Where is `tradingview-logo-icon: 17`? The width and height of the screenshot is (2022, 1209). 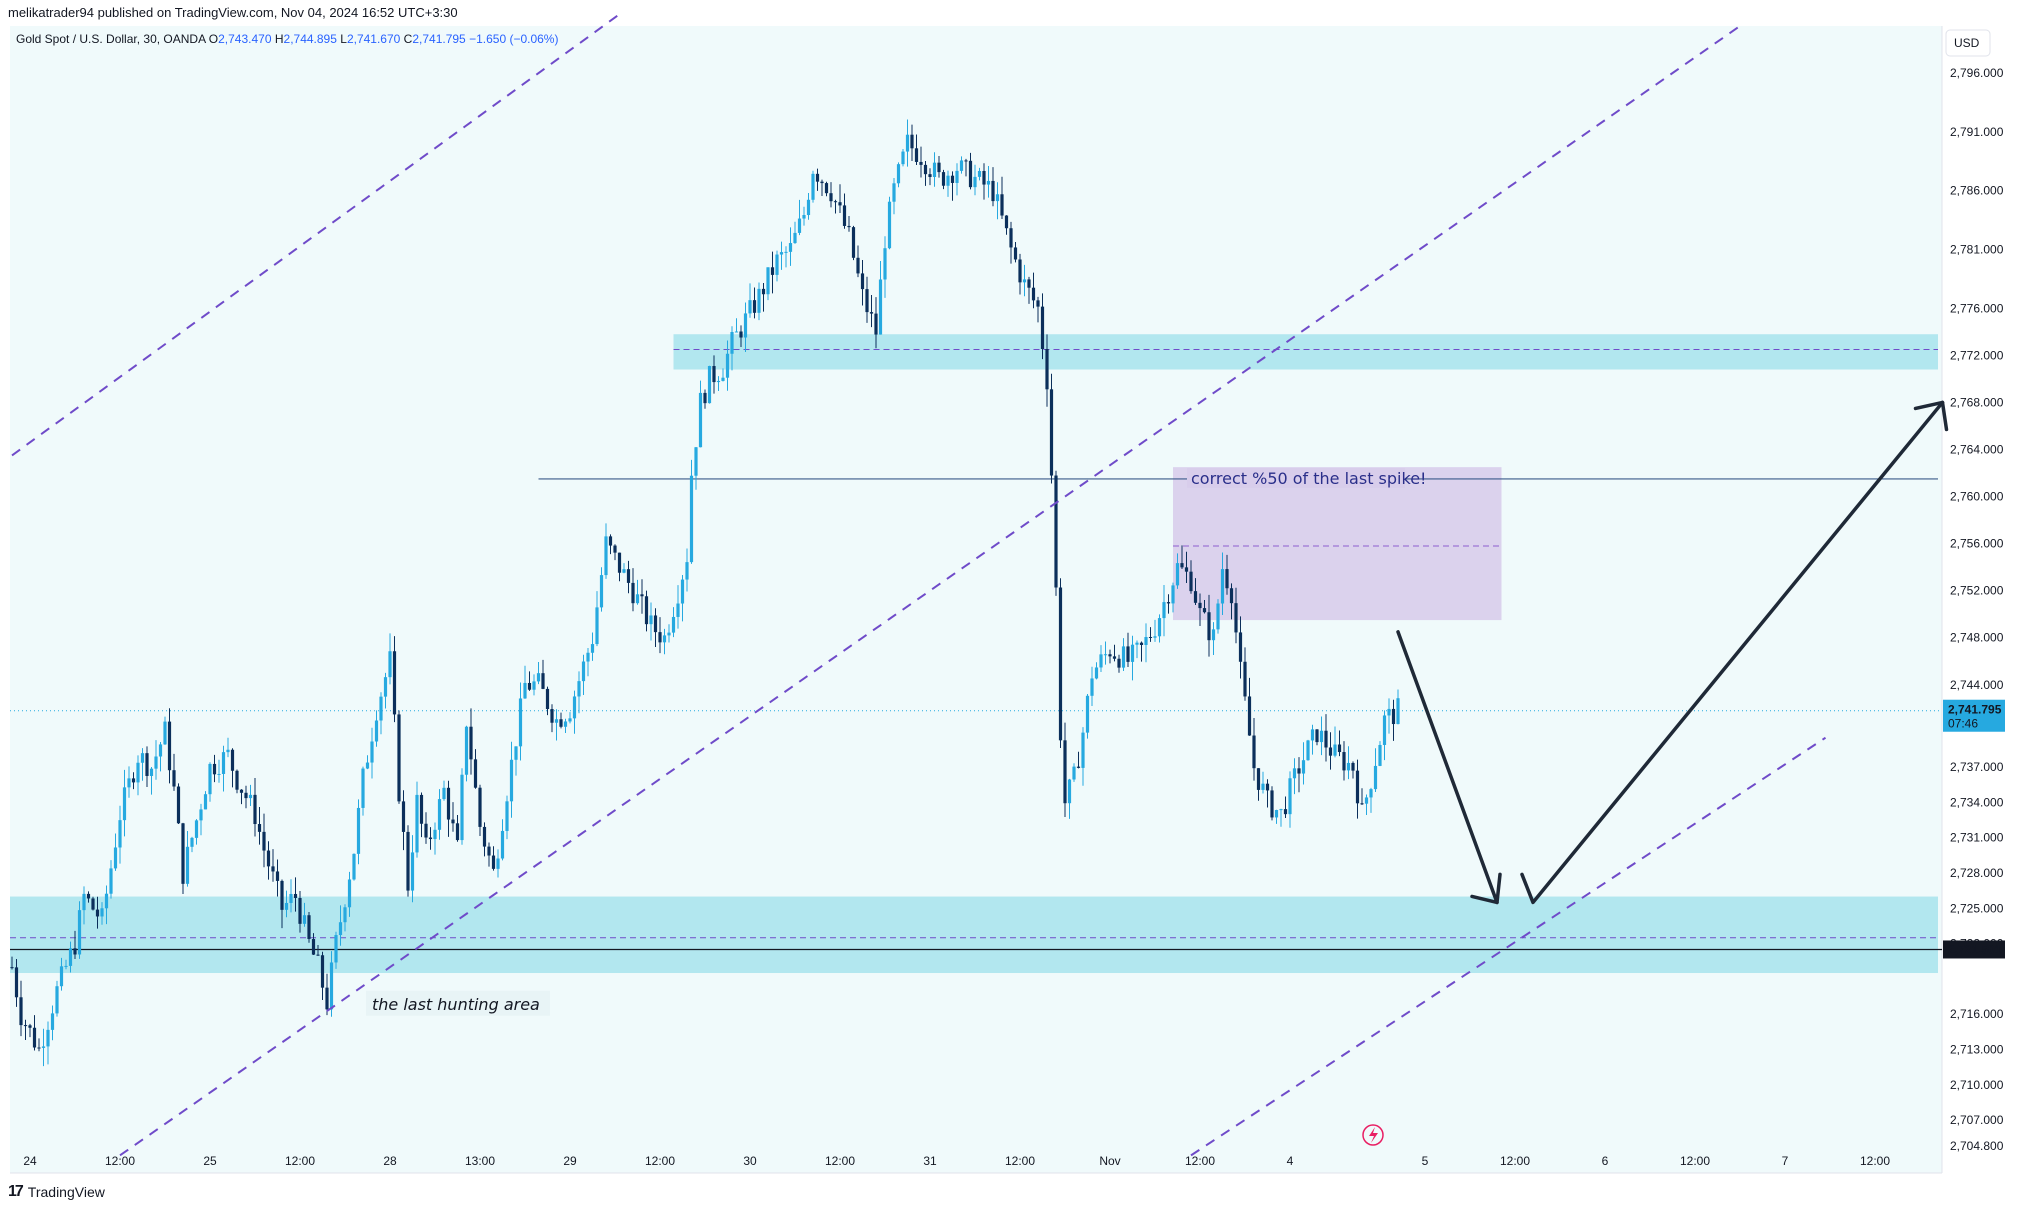 tradingview-logo-icon: 17 is located at coordinates (16, 1191).